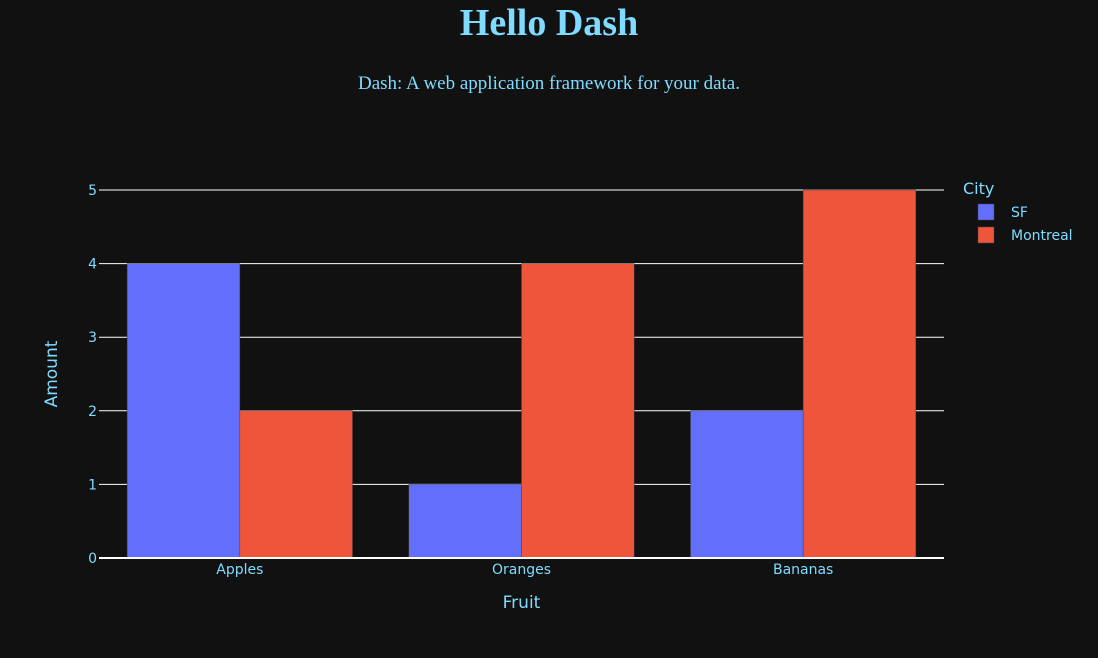 This screenshot has width=1098, height=658. What do you see at coordinates (978, 188) in the screenshot?
I see `legend-title: City` at bounding box center [978, 188].